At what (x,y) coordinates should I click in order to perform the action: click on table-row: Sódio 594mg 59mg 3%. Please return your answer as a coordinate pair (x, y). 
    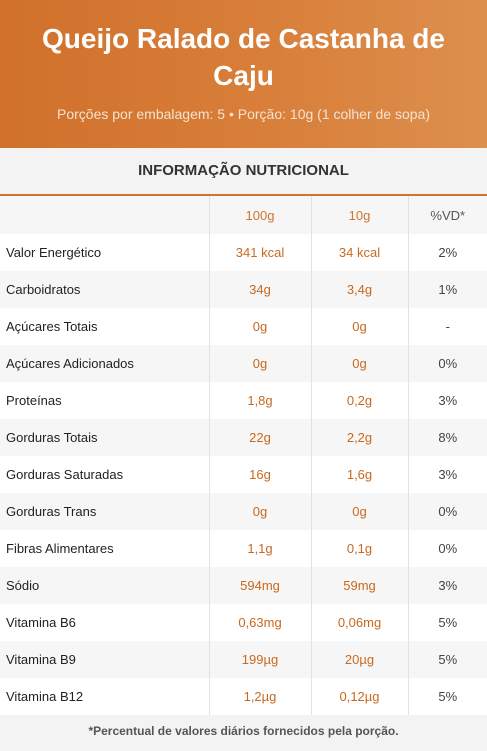
    Looking at the image, I should click on (243, 585).